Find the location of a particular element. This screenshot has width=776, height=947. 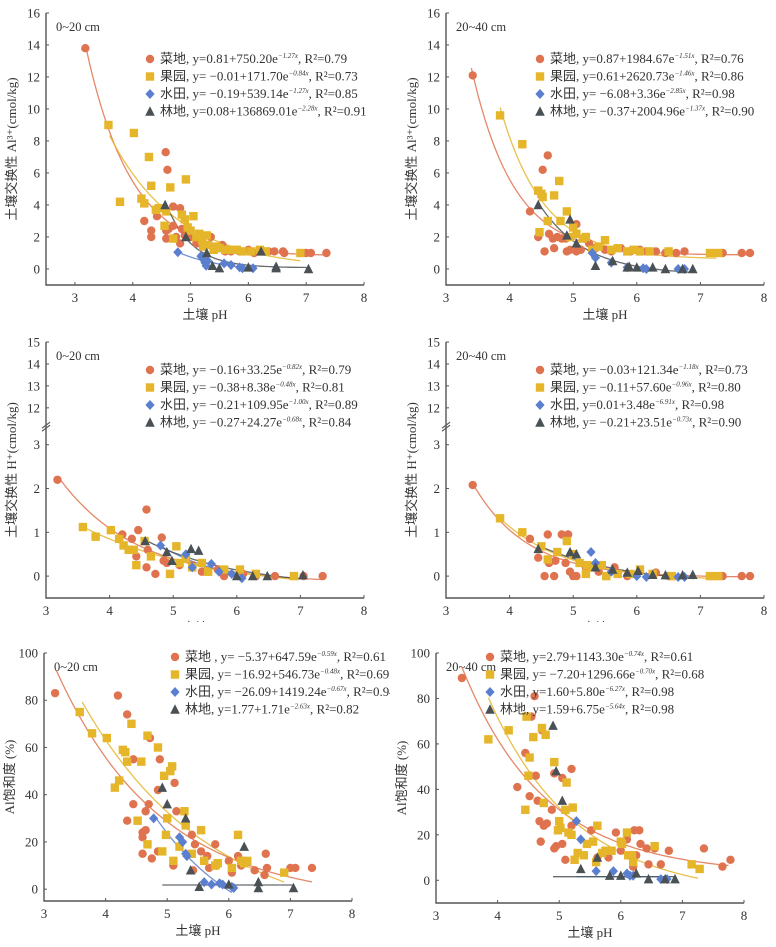

y-tick-label: 4 is located at coordinates (37, 205).